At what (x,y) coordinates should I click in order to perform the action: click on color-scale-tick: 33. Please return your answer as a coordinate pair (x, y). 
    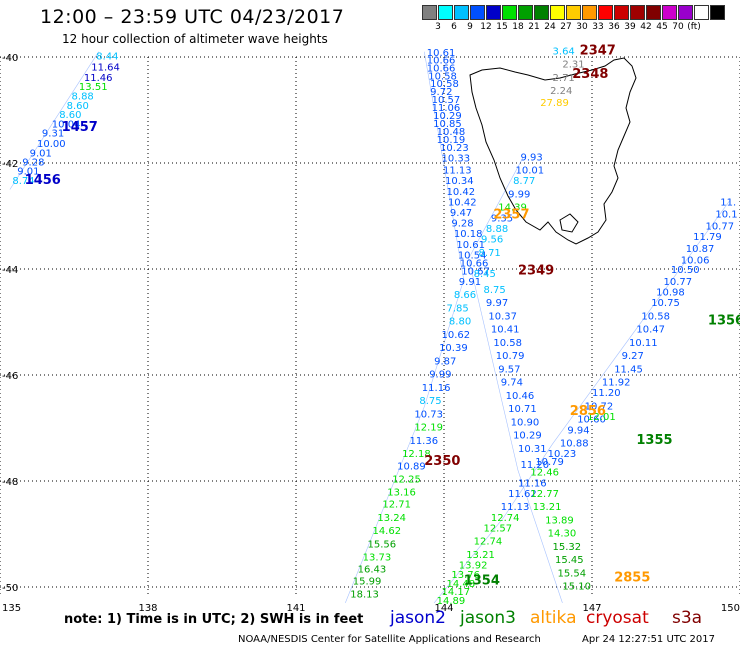
    Looking at the image, I should click on (598, 27).